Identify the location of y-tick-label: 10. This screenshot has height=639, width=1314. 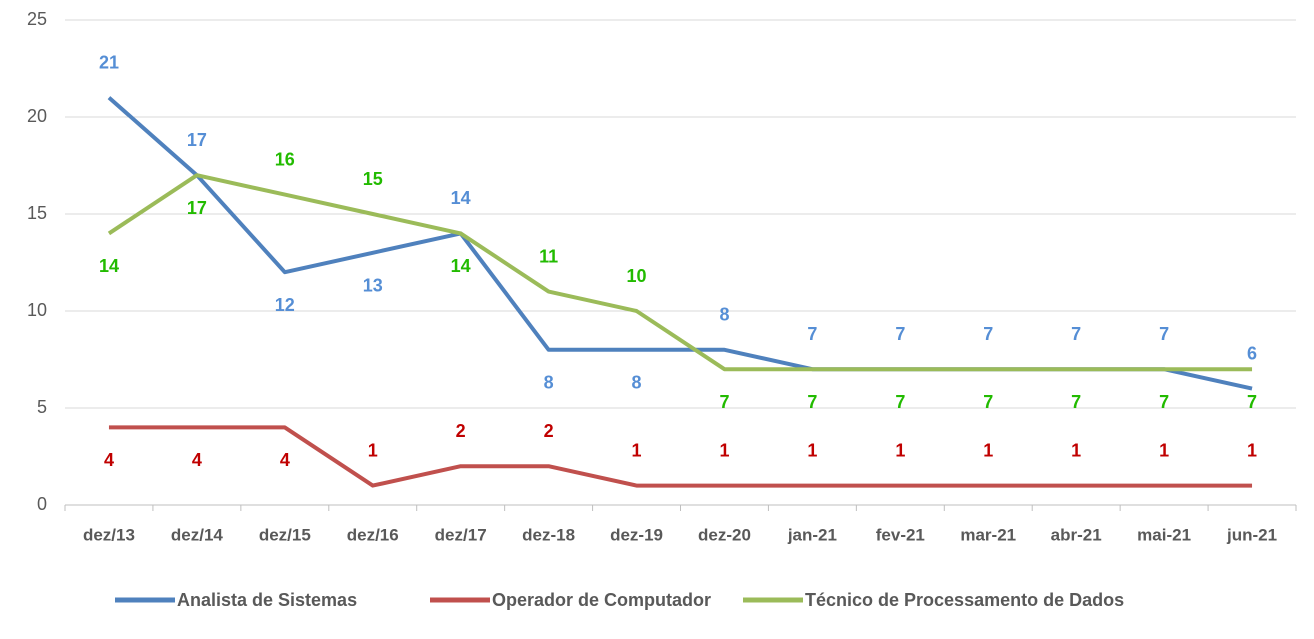
(37, 310).